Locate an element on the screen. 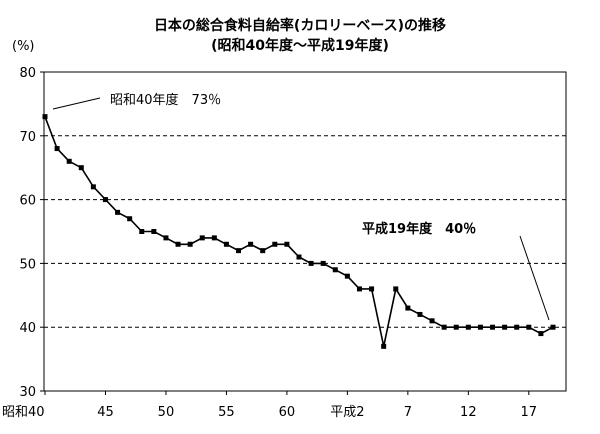  y-tick-label: 60 is located at coordinates (27, 201).